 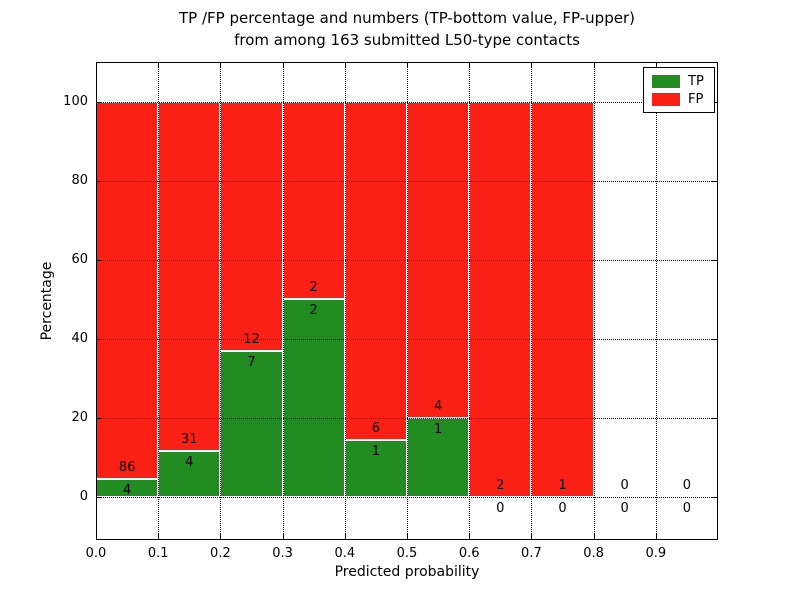 I want to click on x-tick-label: 0.1, so click(x=158, y=553).